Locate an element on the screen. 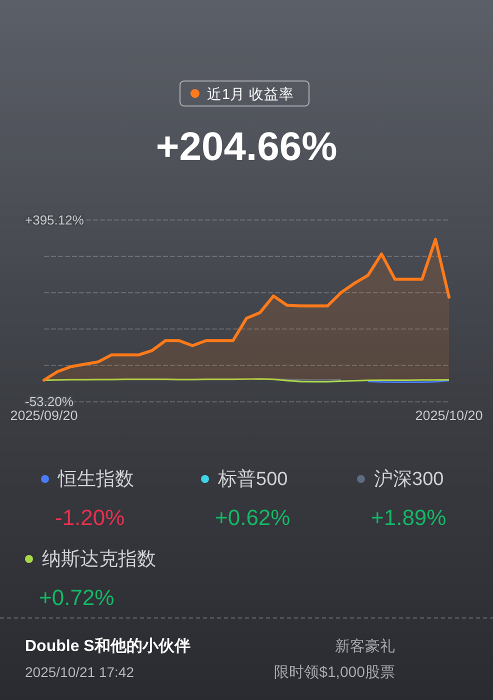  x-tick-label: 2025/09/20 is located at coordinates (44, 415).